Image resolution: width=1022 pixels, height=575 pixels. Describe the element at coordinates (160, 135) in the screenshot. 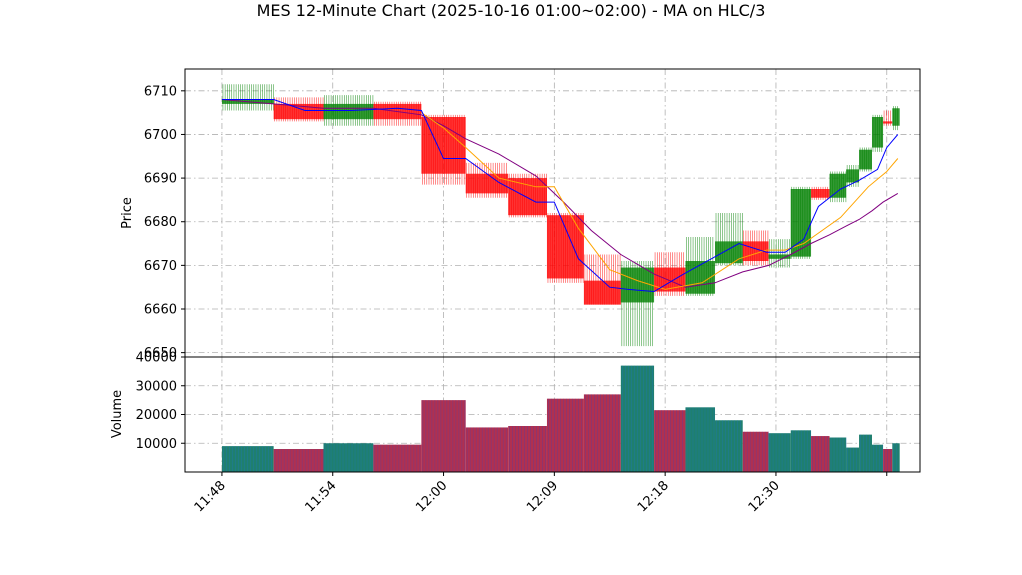

I see `price-tick-label: 6700` at that location.